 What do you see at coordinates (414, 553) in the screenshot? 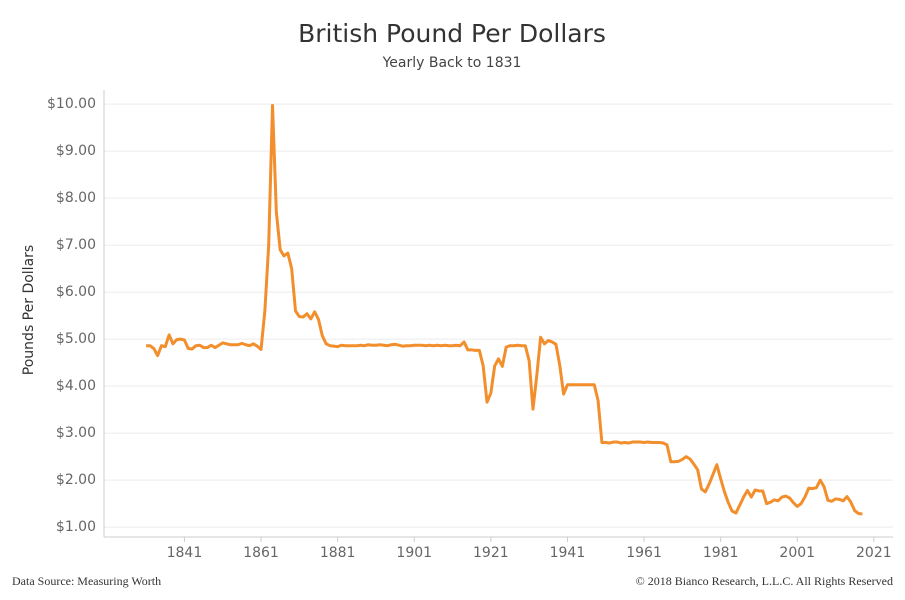
I see `x-tick-label: 1901` at bounding box center [414, 553].